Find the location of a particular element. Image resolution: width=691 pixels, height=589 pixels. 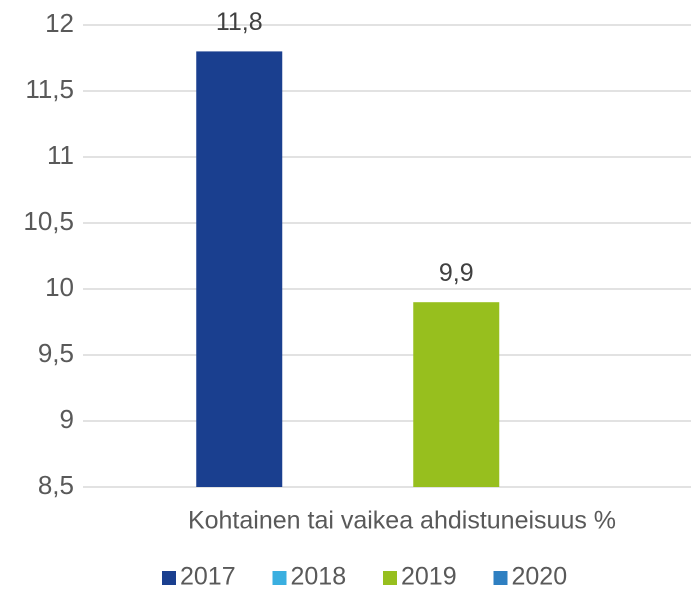

y-tick-label: 9,5 is located at coordinates (56, 353).